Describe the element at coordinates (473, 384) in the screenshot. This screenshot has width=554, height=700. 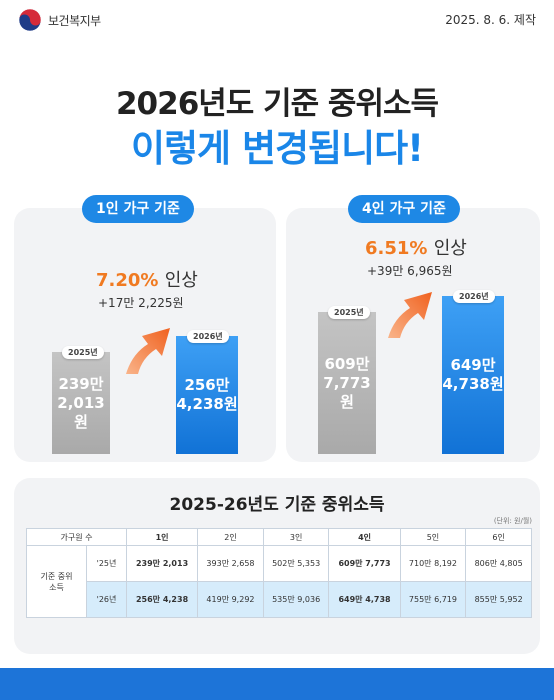
I see `bar-value-won: 4,738원` at that location.